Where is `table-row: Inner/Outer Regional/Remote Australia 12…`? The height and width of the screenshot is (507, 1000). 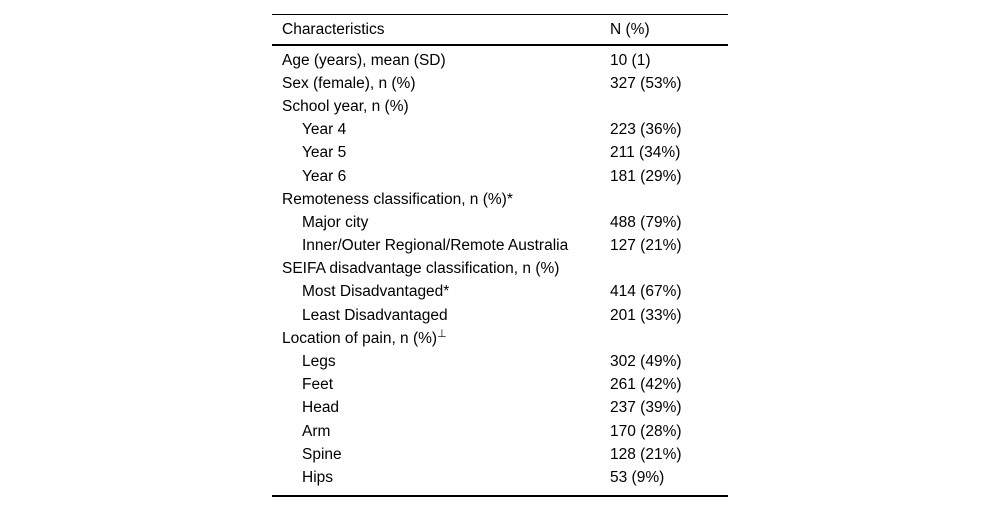
table-row: Inner/Outer Regional/Remote Australia 12… is located at coordinates (500, 246).